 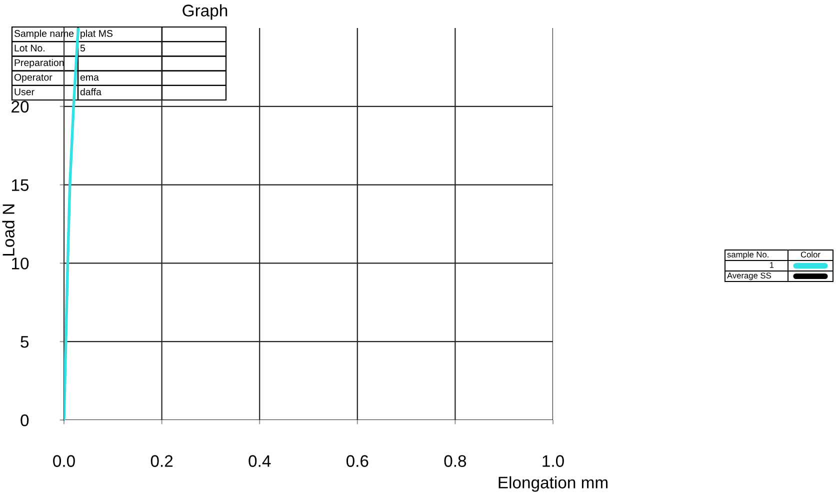 I want to click on y-tick-label: 20, so click(x=20, y=106).